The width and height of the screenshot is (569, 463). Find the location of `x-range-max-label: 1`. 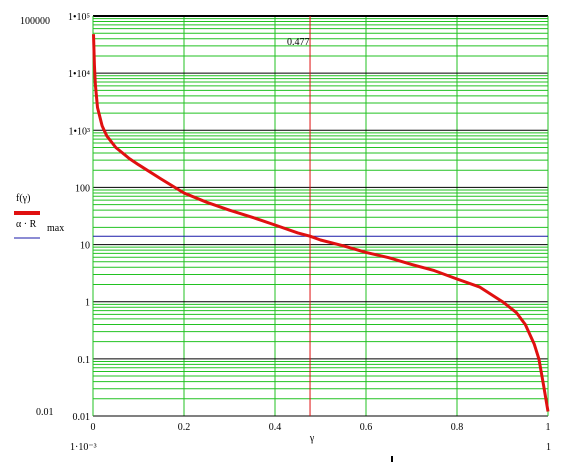

x-range-max-label: 1 is located at coordinates (548, 447).